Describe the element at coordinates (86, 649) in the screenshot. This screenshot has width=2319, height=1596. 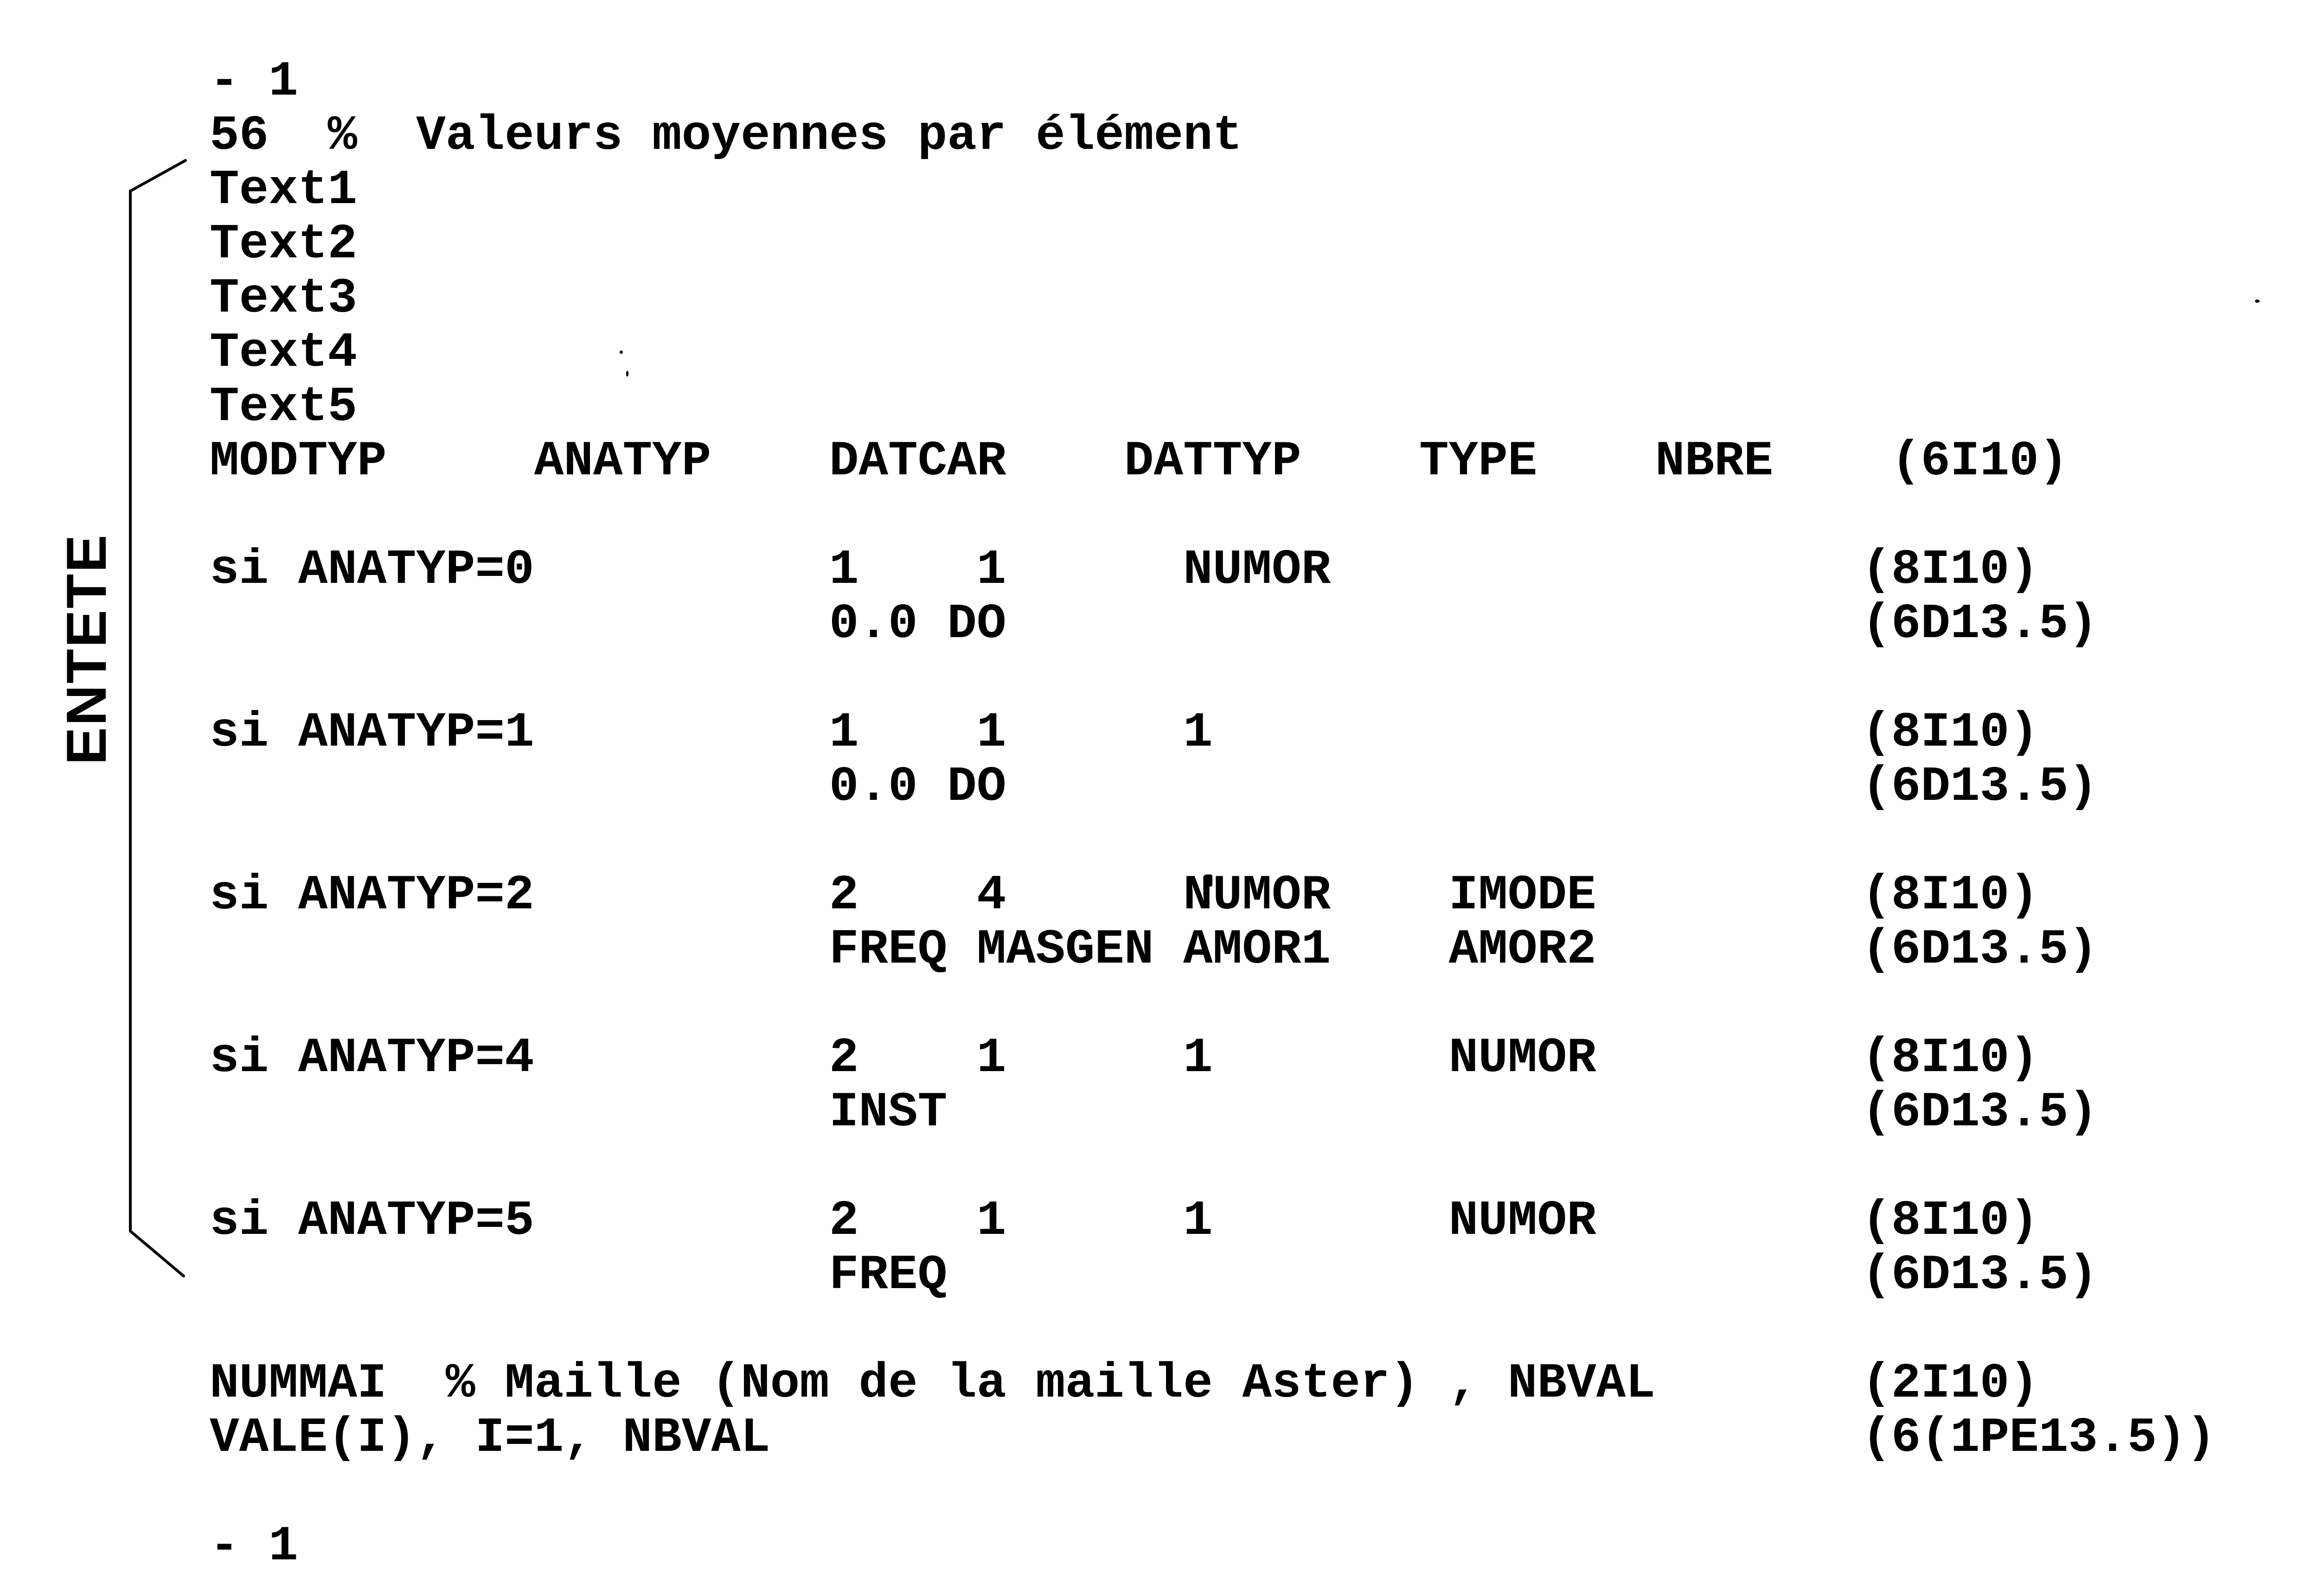
I see `entete-label: ENTETE` at that location.